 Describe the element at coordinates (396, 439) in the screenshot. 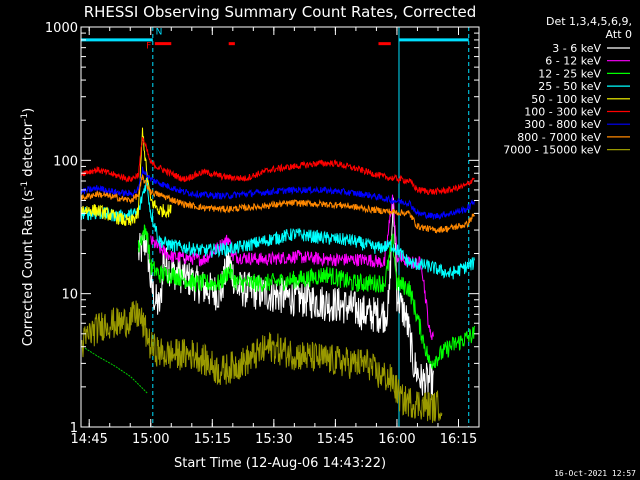

I see `x-tick-label: 16:00` at that location.